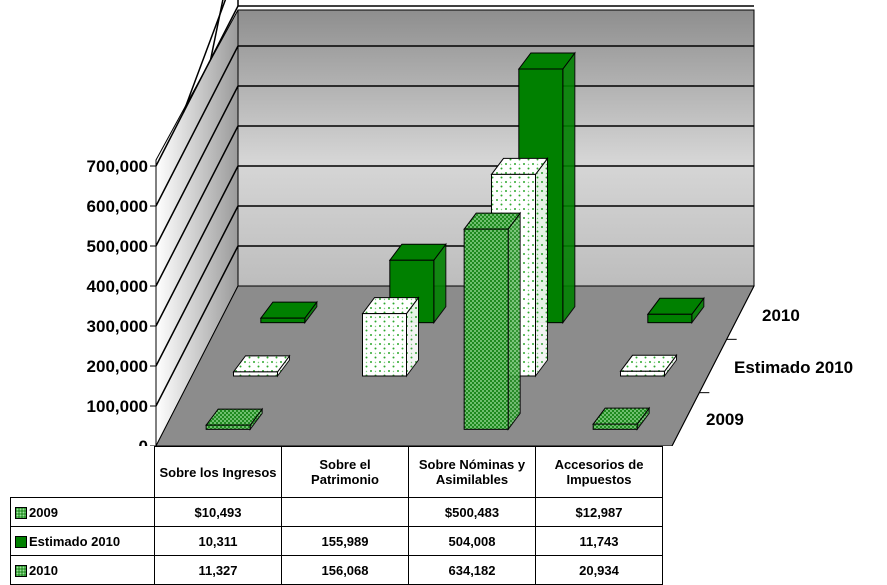  I want to click on y-tick-label: 300,000, so click(117, 326).